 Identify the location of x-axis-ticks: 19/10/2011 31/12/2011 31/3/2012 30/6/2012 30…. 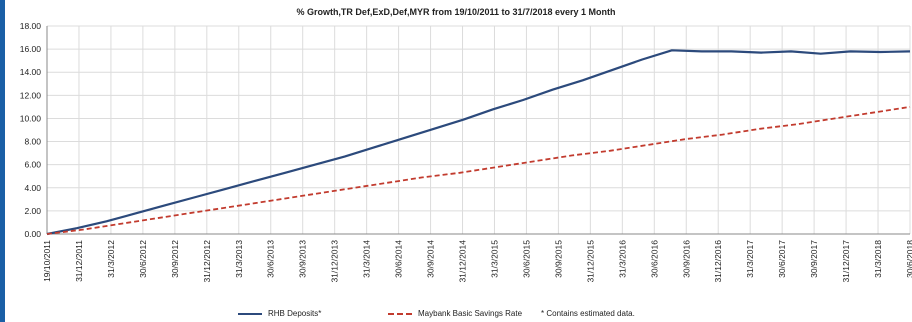
(477, 261).